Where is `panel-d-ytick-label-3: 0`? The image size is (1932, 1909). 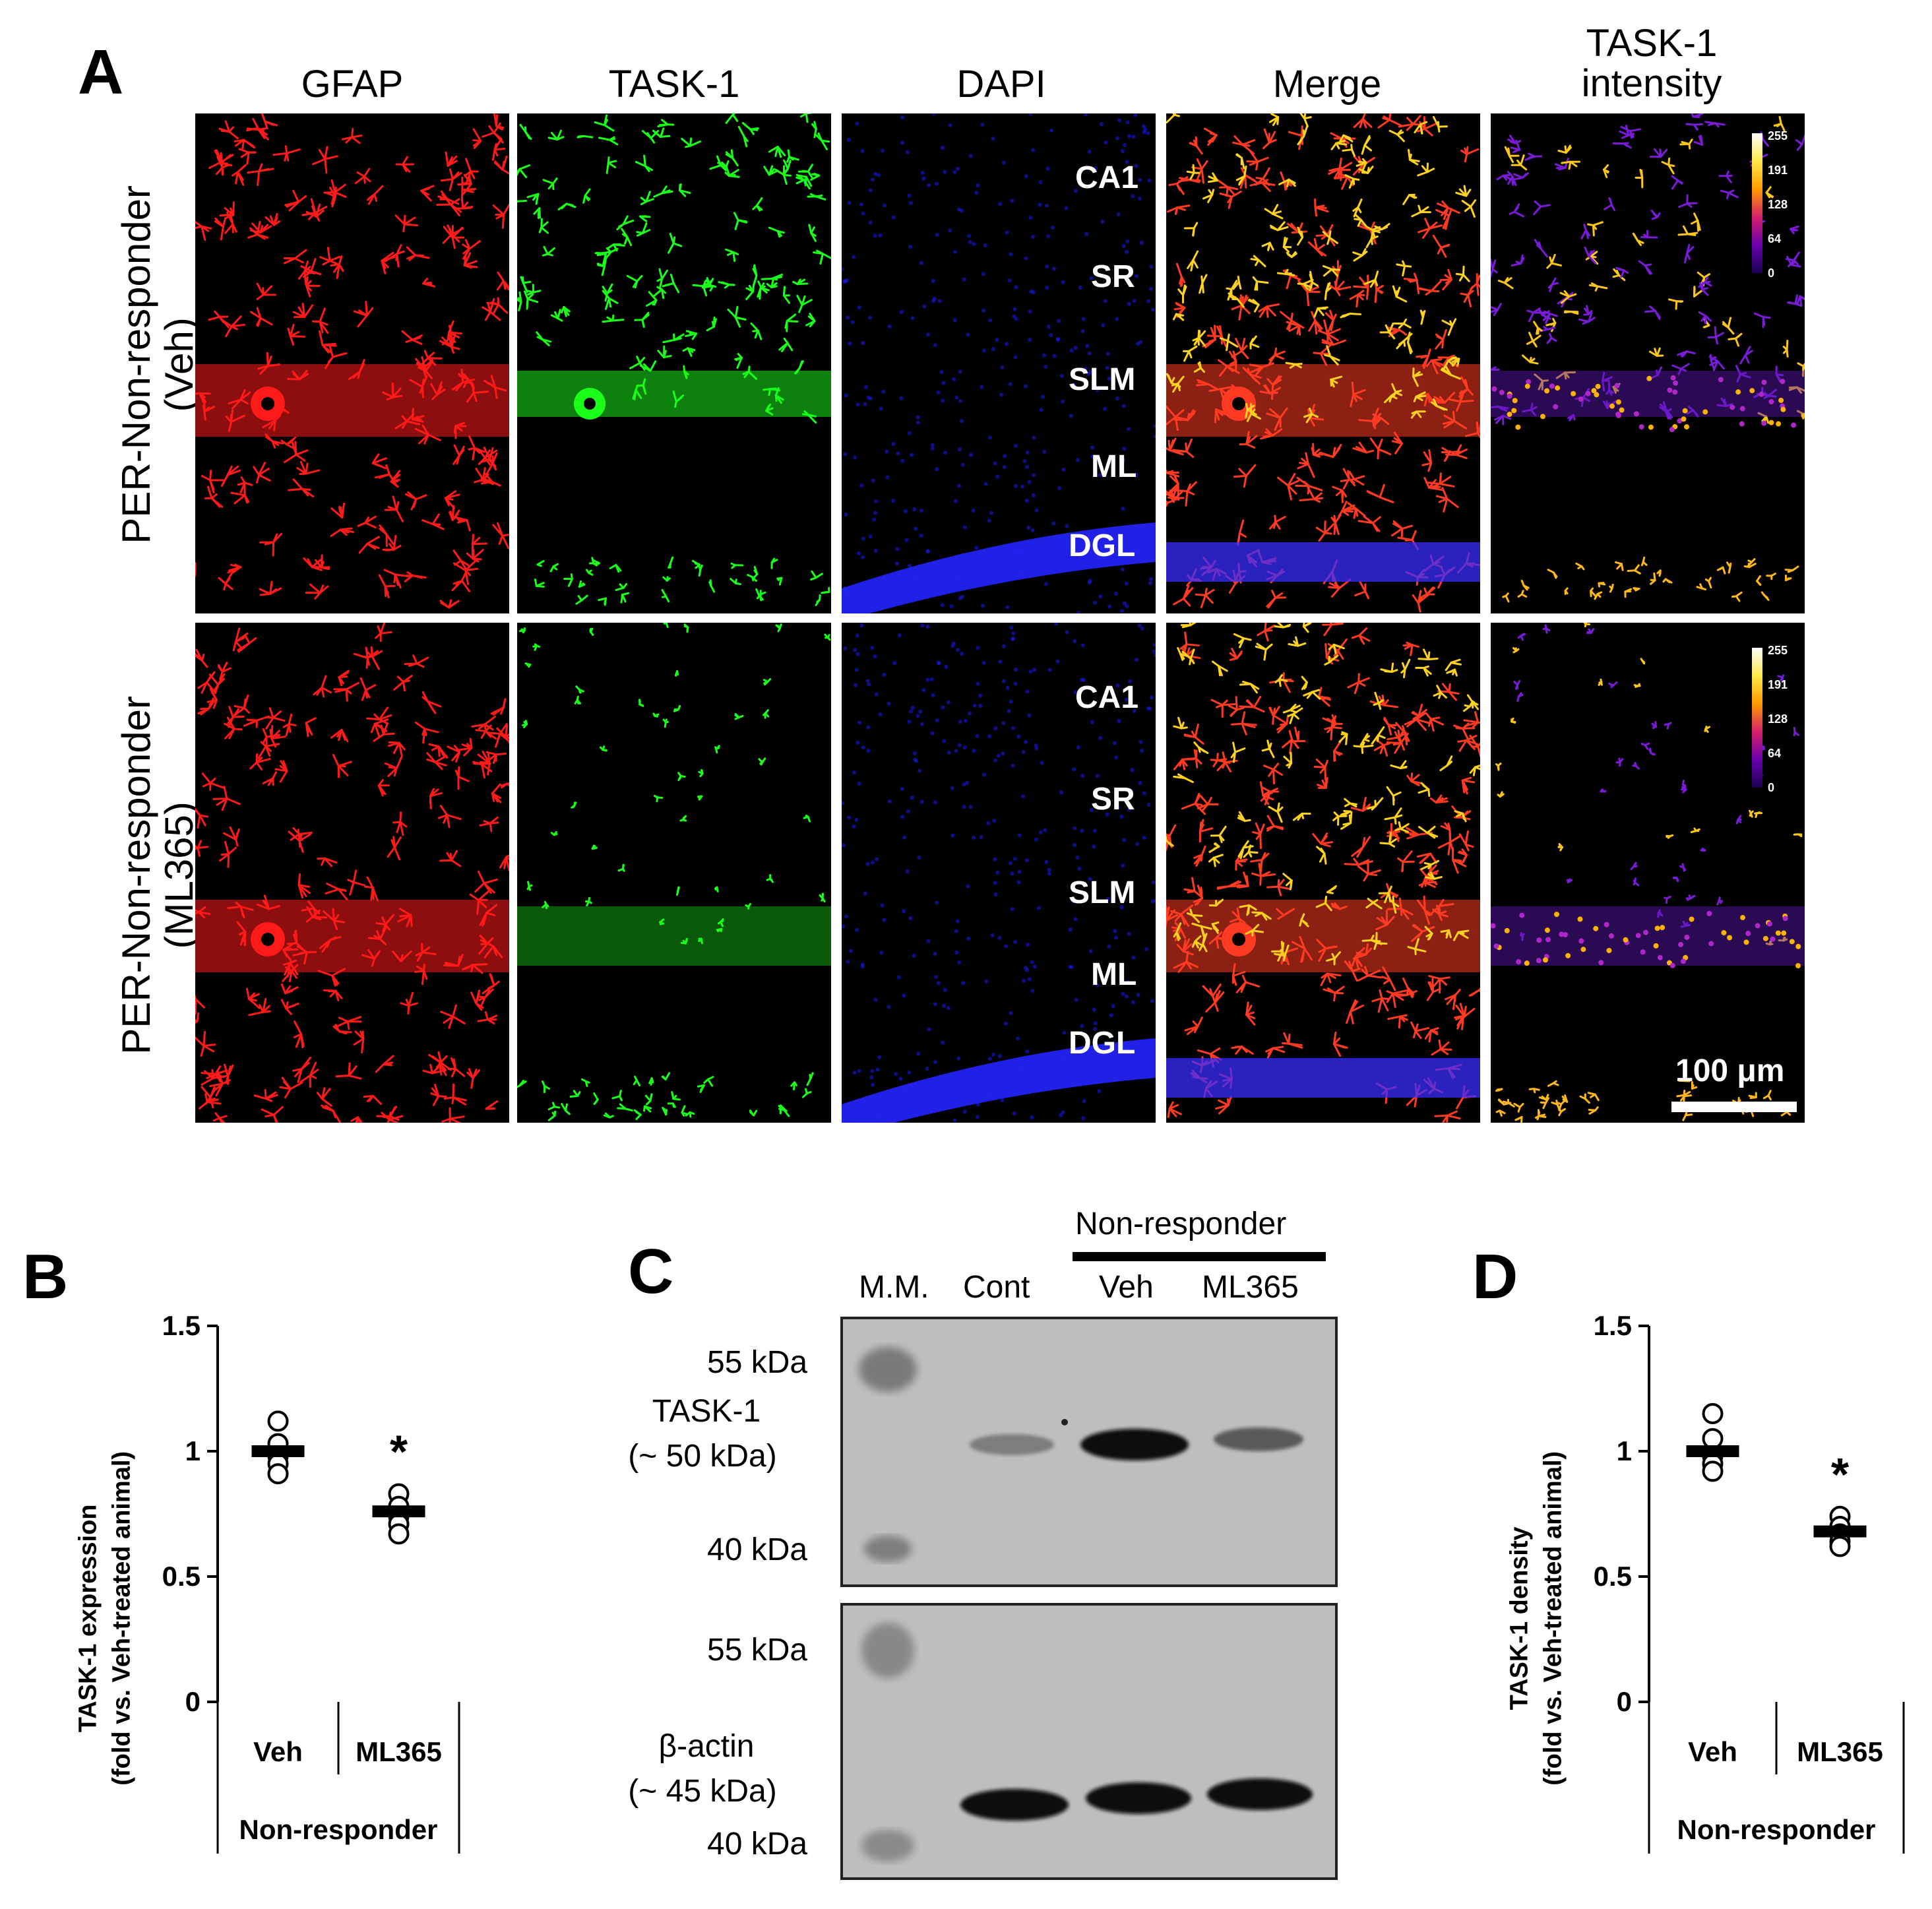 panel-d-ytick-label-3: 0 is located at coordinates (1624, 1701).